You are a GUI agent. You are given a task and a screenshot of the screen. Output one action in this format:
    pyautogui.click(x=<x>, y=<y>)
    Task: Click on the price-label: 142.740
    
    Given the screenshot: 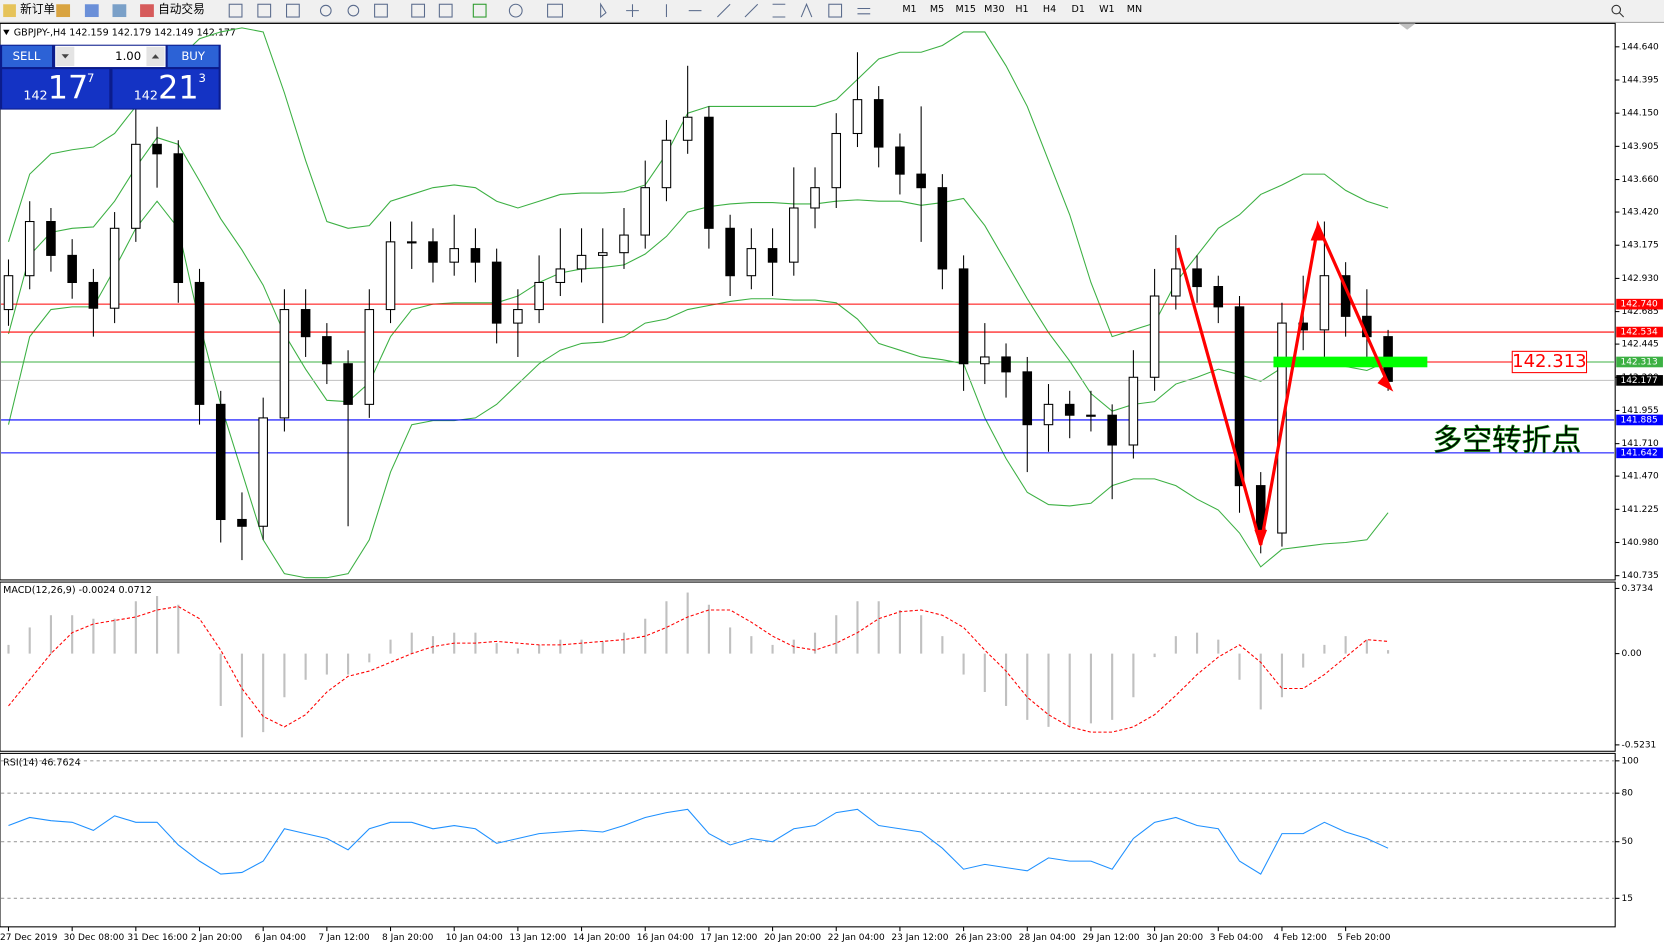 What is the action you would take?
    pyautogui.click(x=1638, y=305)
    